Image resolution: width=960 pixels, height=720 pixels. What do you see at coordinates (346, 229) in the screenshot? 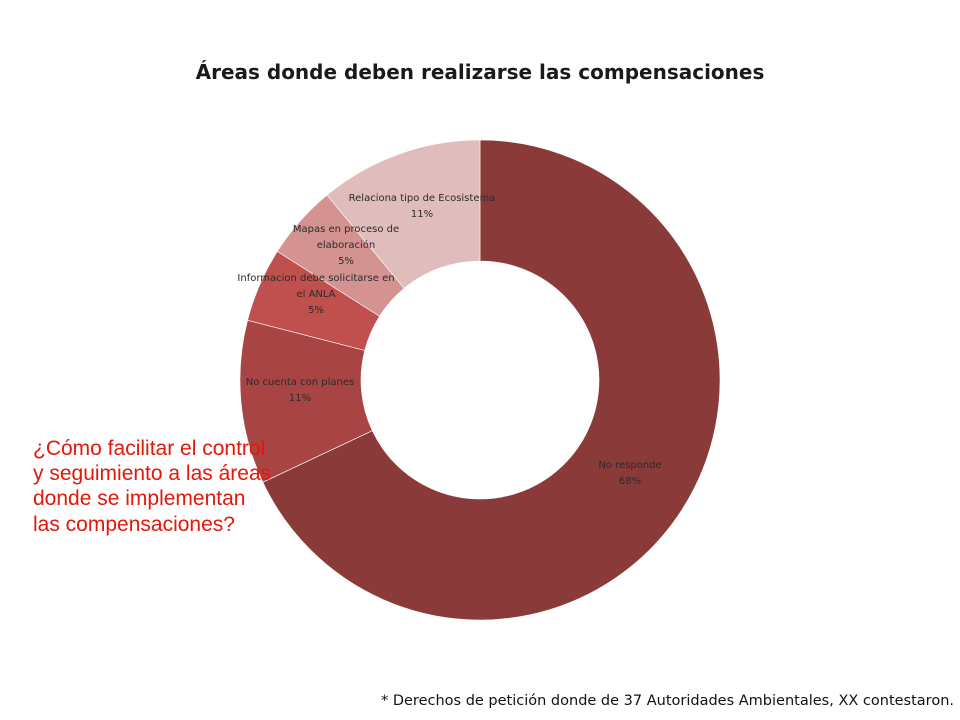
I see `slice-label-line: Mapas en proceso de` at bounding box center [346, 229].